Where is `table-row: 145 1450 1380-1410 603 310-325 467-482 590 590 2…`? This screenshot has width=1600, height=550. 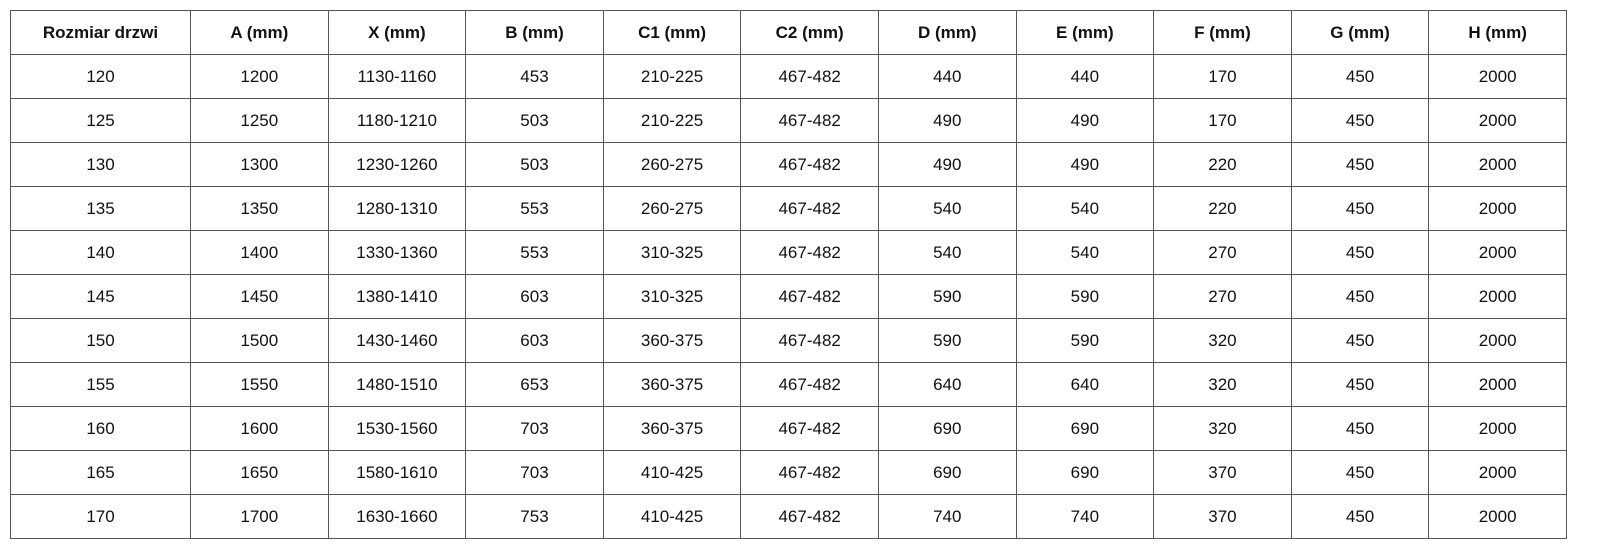 table-row: 145 1450 1380-1410 603 310-325 467-482 590 590 2… is located at coordinates (788, 296).